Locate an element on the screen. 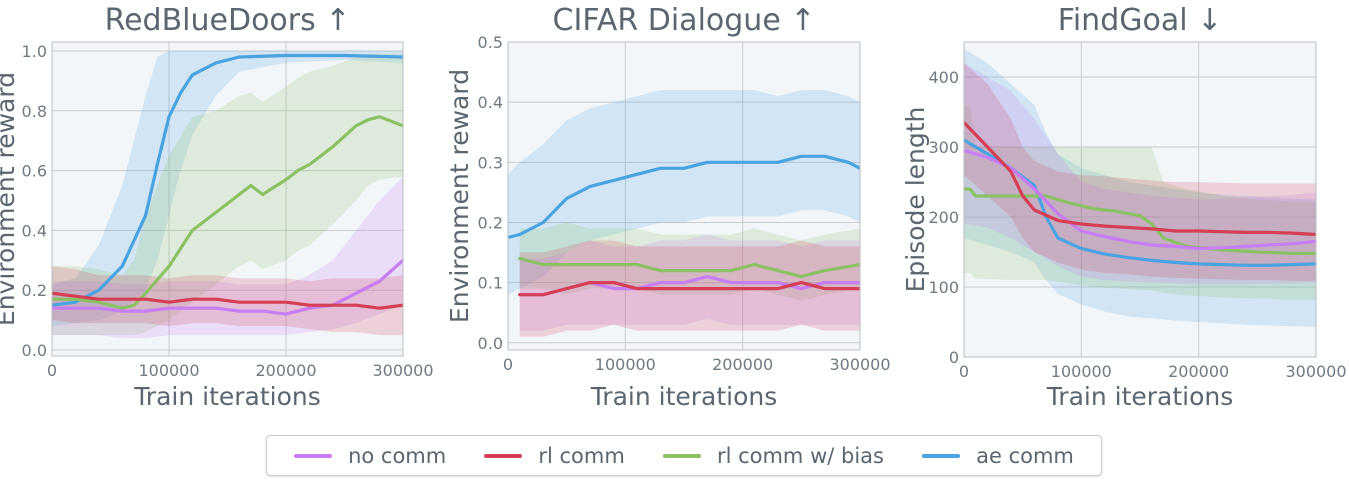 This screenshot has height=481, width=1349. legend-swatch-ae-comm is located at coordinates (941, 455).